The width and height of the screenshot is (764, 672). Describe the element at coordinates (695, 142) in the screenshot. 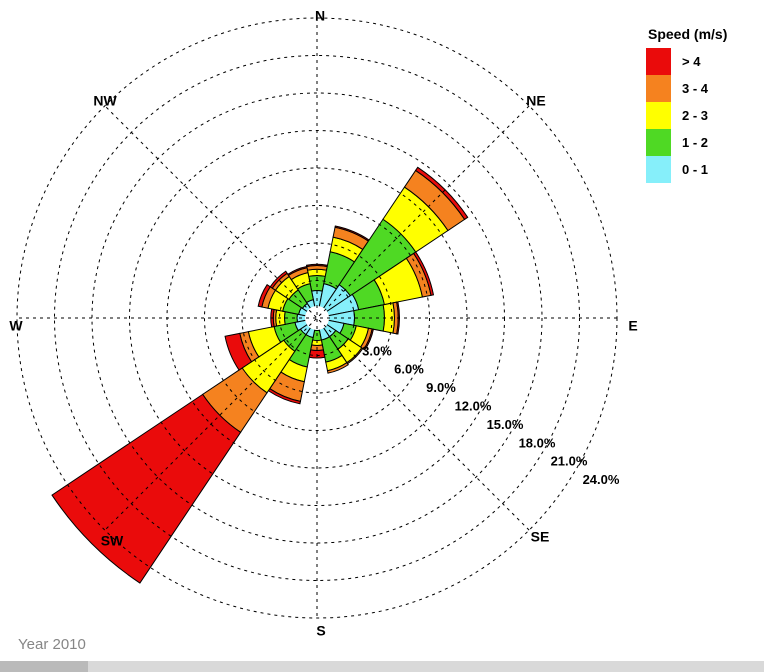

I see `legend-label: 1 - 2` at that location.